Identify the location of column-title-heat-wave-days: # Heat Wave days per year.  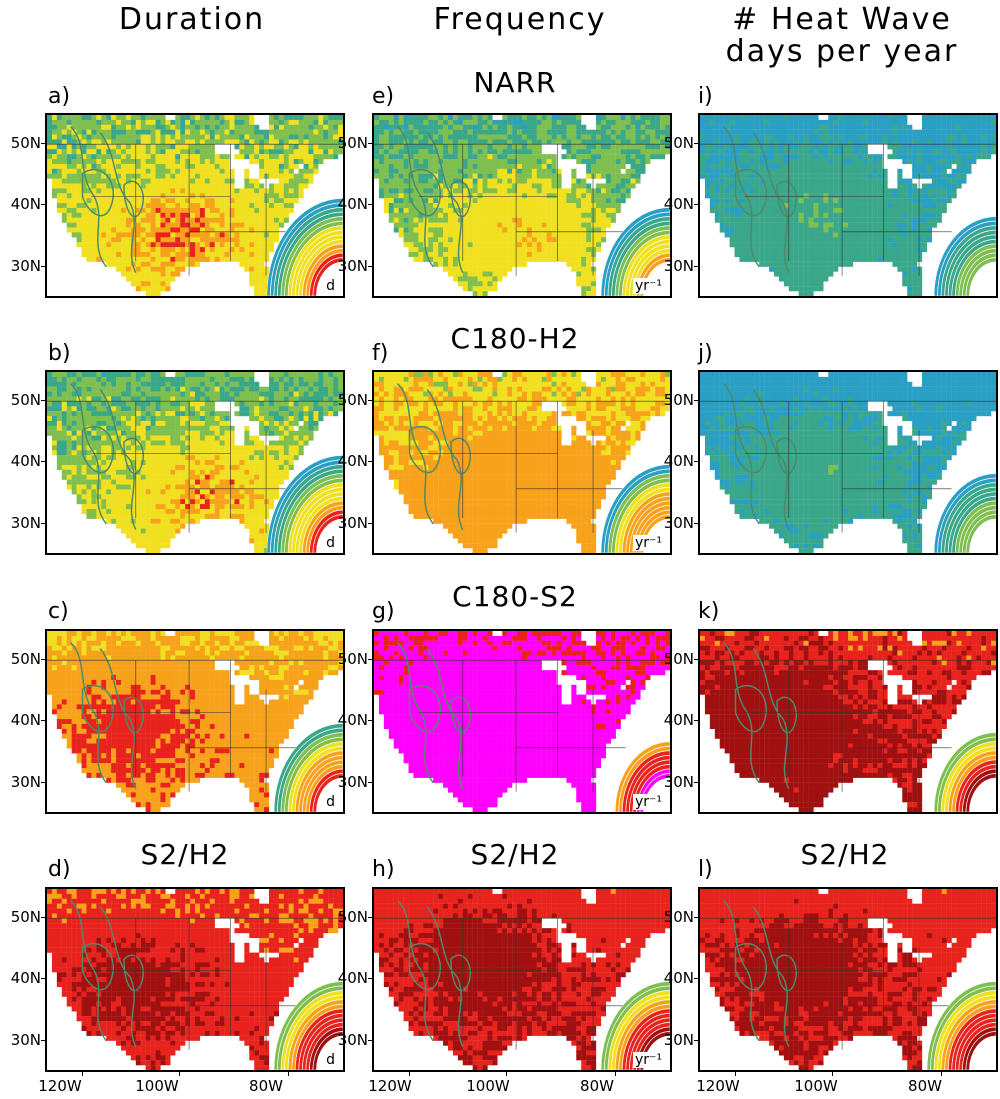
(842, 35).